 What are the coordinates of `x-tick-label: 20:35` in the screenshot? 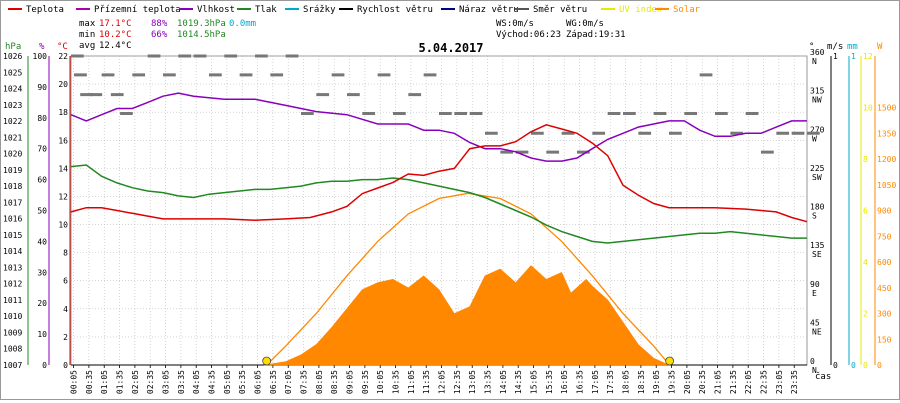 It's located at (702, 382).